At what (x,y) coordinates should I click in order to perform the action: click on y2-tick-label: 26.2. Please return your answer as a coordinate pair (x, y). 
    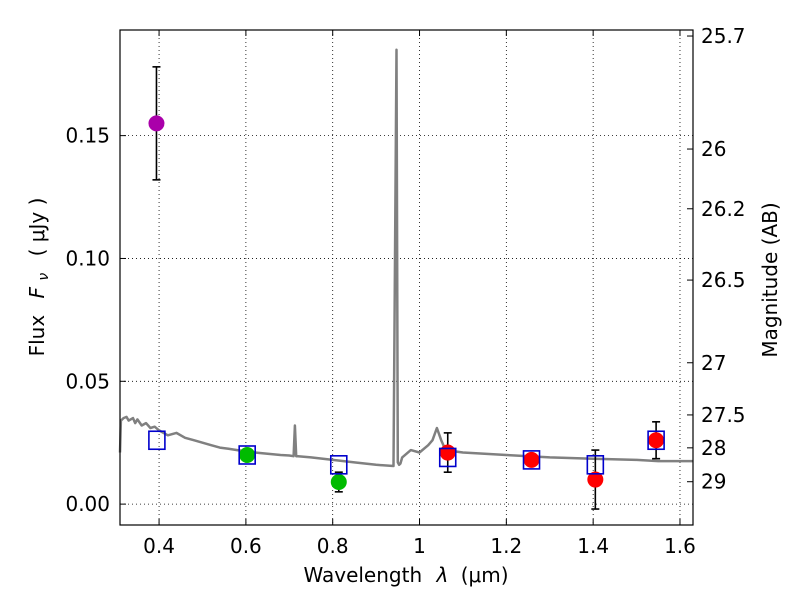
    Looking at the image, I should click on (723, 209).